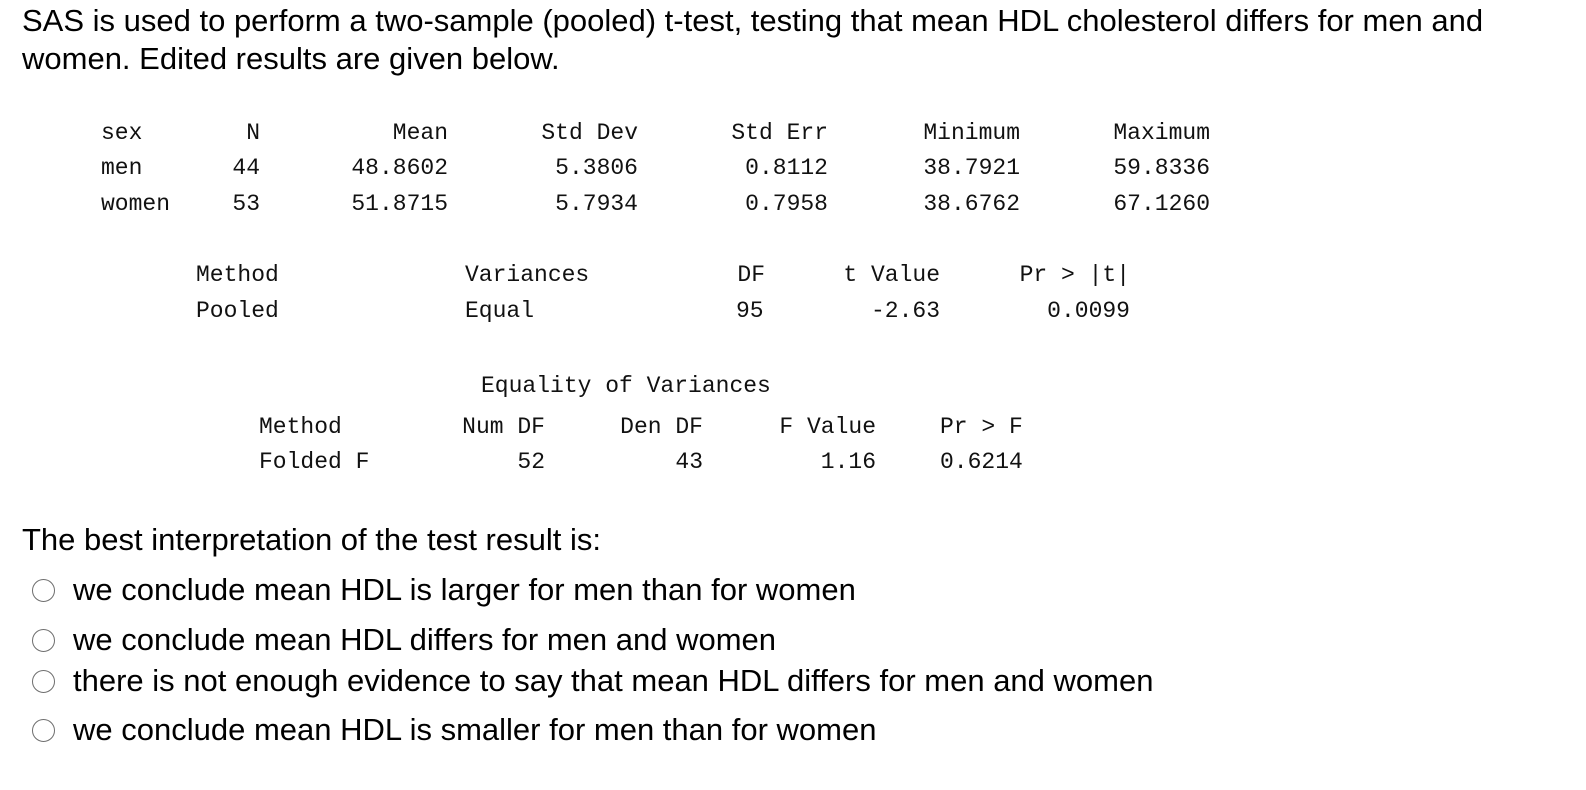 The width and height of the screenshot is (1586, 790). Describe the element at coordinates (503, 427) in the screenshot. I see `variance-header-num-df: Num DF` at that location.